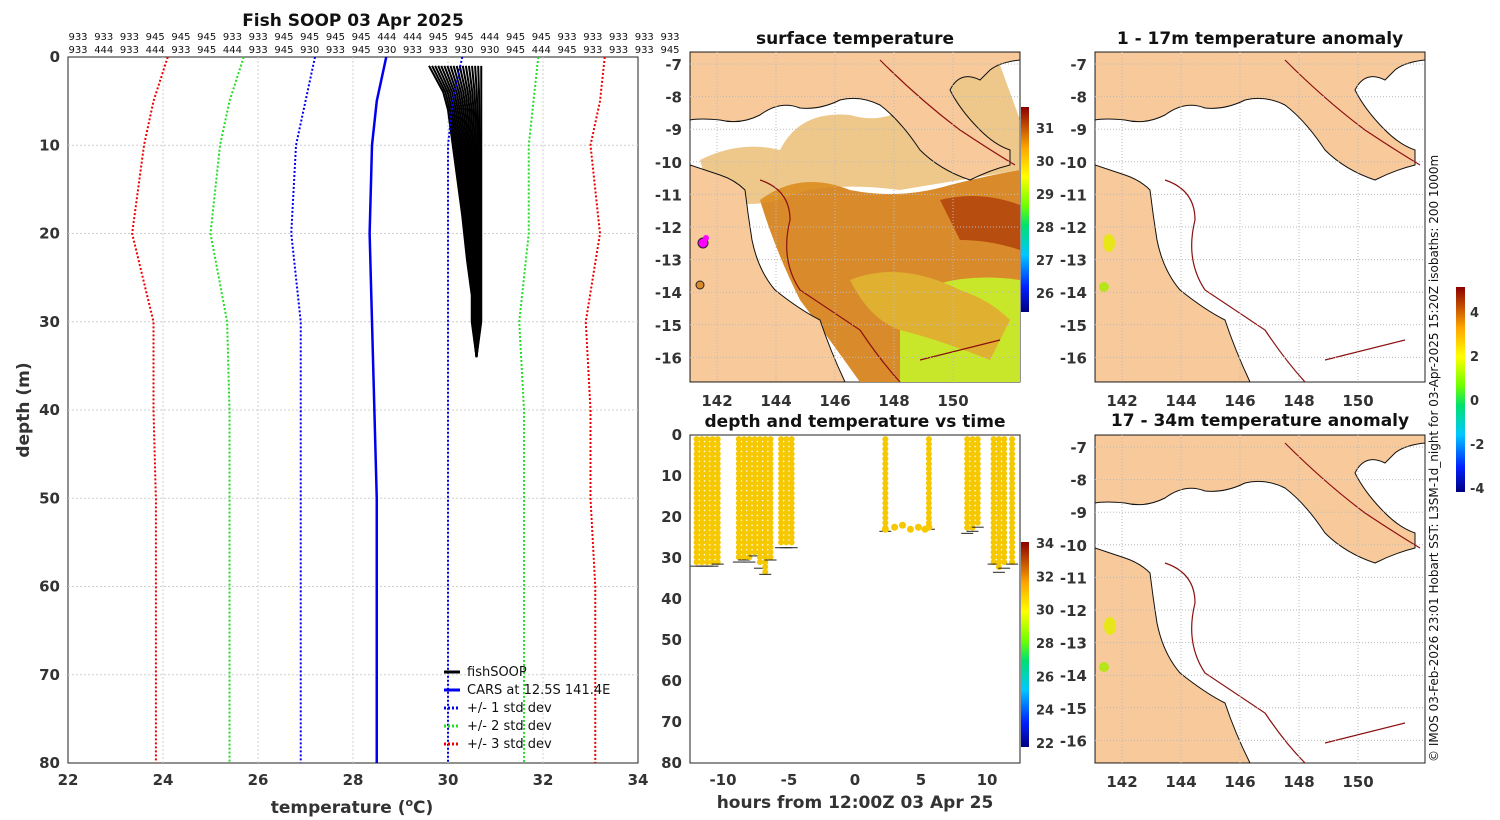 The image size is (1500, 820). What do you see at coordinates (1078, 448) in the screenshot?
I see `y-tick-label: -7` at bounding box center [1078, 448].